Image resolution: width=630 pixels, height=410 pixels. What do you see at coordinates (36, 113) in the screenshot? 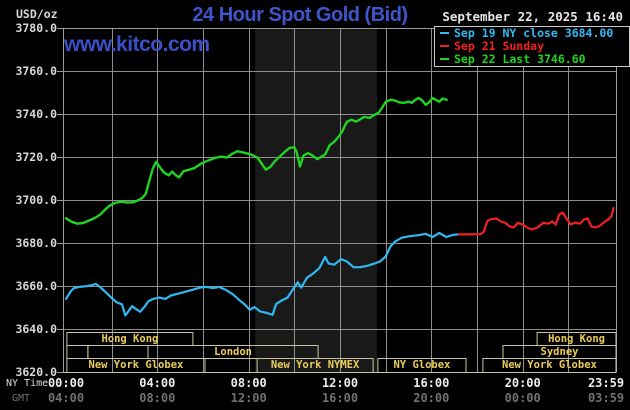
I see `y-axis-label: 3740.0` at bounding box center [36, 113].